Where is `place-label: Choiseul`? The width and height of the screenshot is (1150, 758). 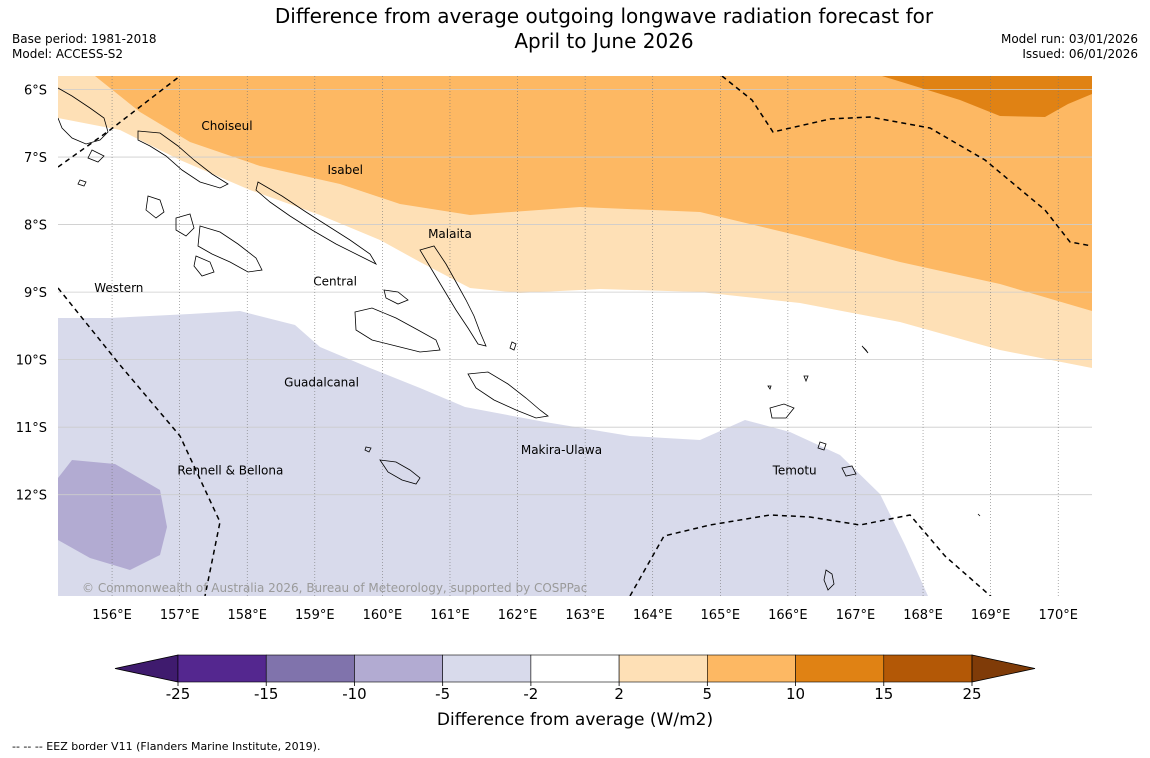
place-label: Choiseul is located at coordinates (226, 126).